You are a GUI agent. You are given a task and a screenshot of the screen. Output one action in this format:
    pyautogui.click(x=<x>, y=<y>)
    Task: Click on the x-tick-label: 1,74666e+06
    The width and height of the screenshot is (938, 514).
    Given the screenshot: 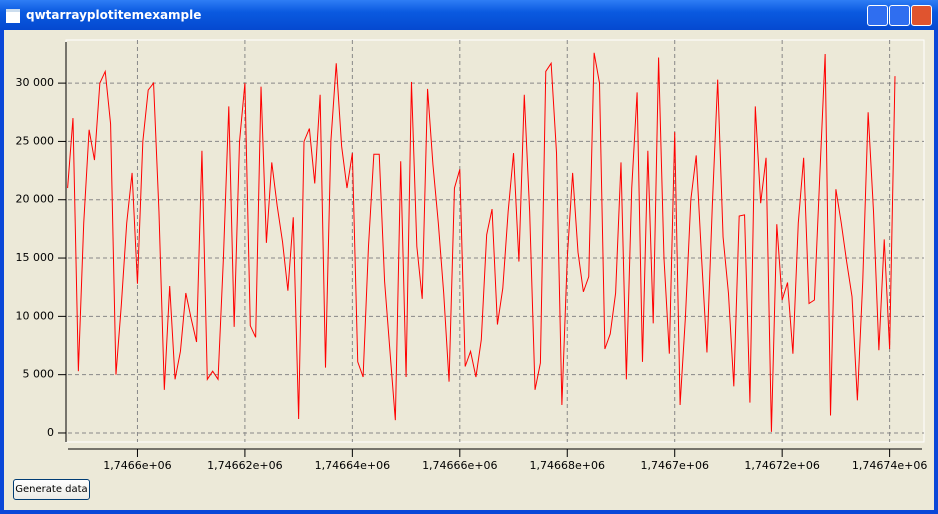 What is the action you would take?
    pyautogui.click(x=459, y=465)
    